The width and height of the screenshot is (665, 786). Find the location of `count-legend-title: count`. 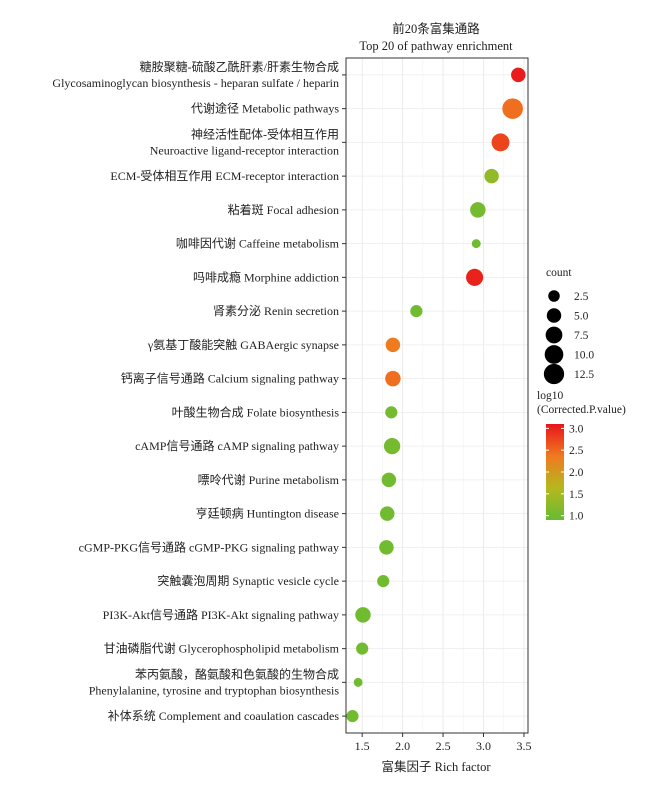

count-legend-title: count is located at coordinates (559, 273).